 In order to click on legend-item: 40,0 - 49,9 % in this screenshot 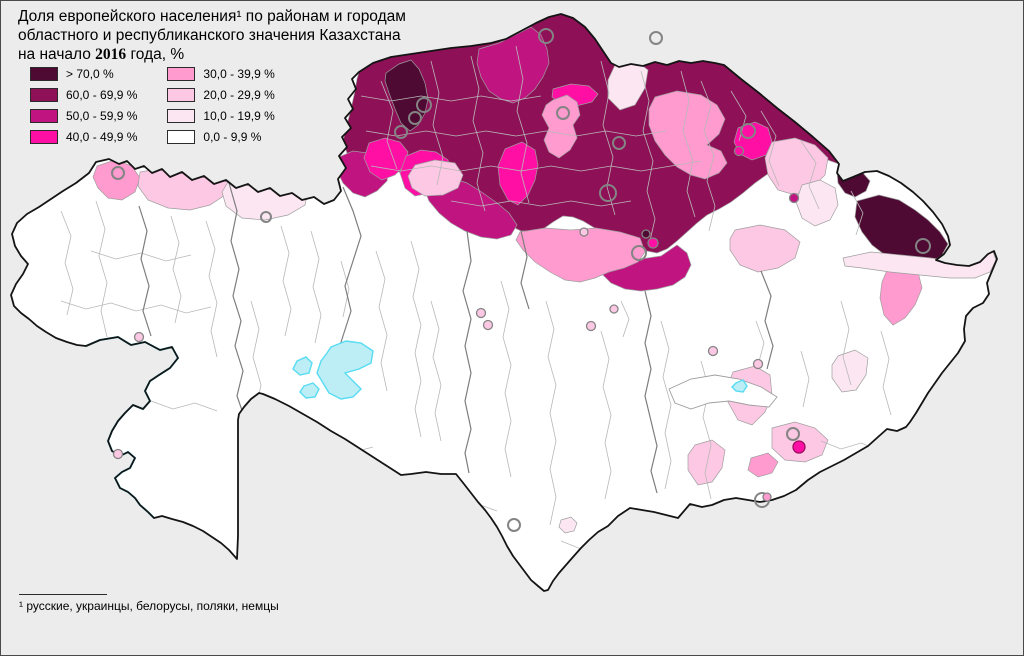, I will do `click(83, 137)`.